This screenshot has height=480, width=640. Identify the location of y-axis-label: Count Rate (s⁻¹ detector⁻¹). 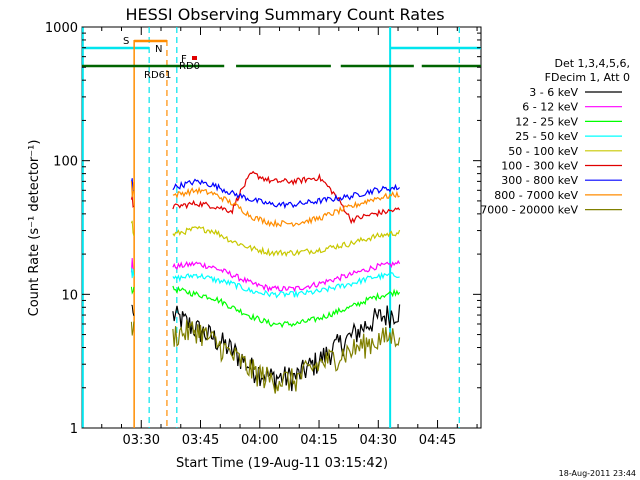
(34, 228).